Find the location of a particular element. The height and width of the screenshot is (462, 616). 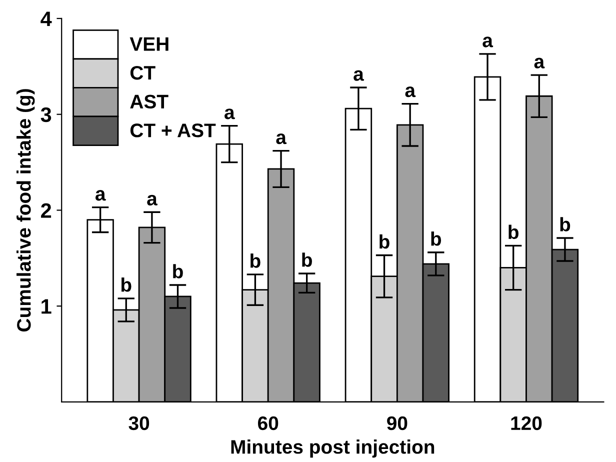

legend-label: CT + AST is located at coordinates (173, 131).